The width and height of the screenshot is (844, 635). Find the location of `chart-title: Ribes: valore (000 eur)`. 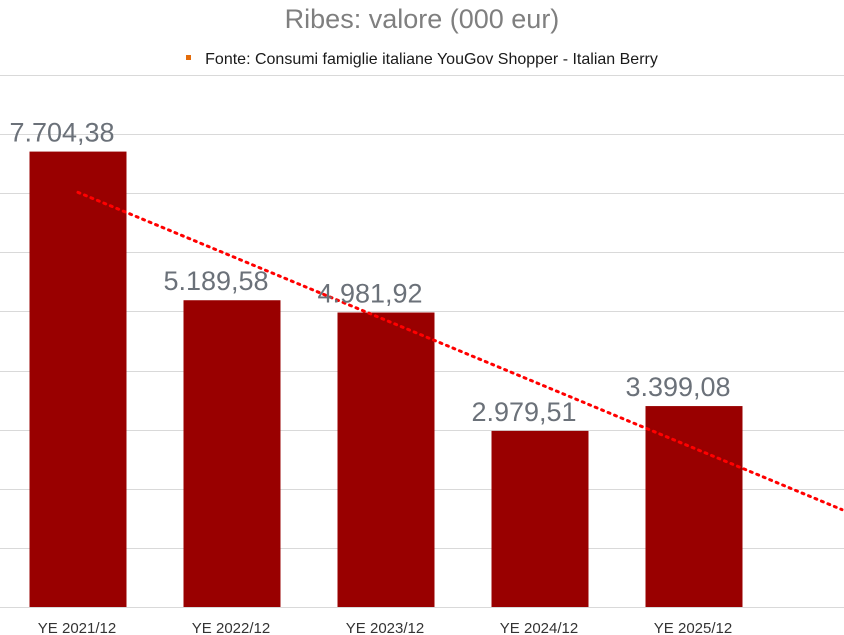

chart-title: Ribes: valore (000 eur) is located at coordinates (422, 19).